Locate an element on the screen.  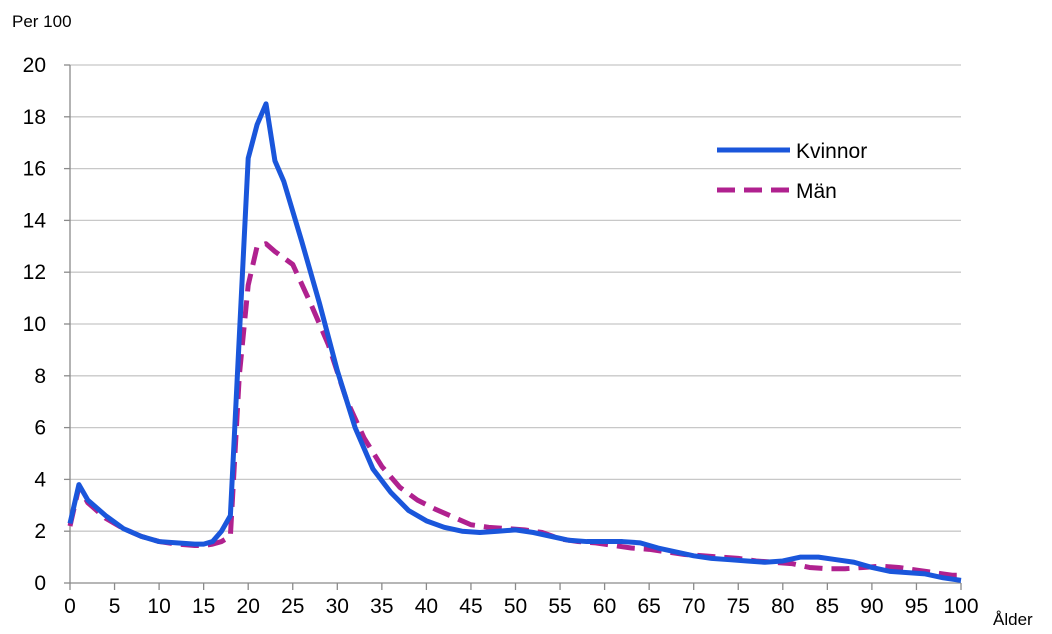
y-axis-label: Per 100 is located at coordinates (42, 21).